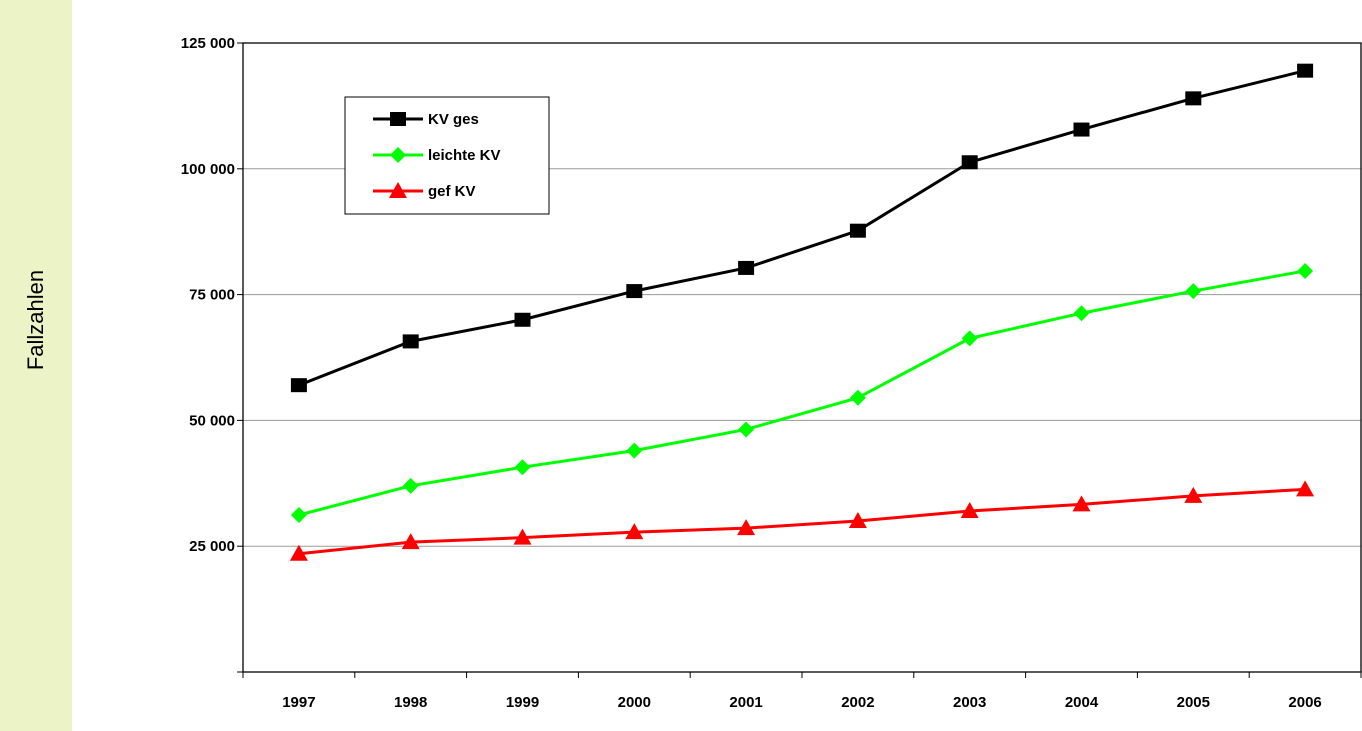 The image size is (1362, 731). What do you see at coordinates (212, 420) in the screenshot?
I see `y-tick-label: 50 000` at bounding box center [212, 420].